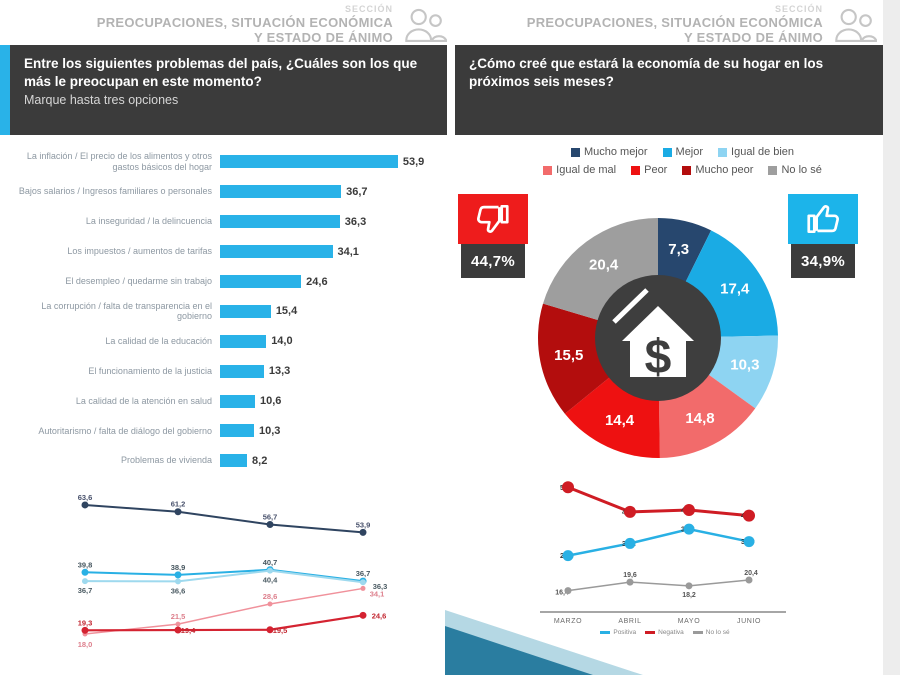  Describe the element at coordinates (286, 311) in the screenshot. I see `bar-value: 15,4` at that location.